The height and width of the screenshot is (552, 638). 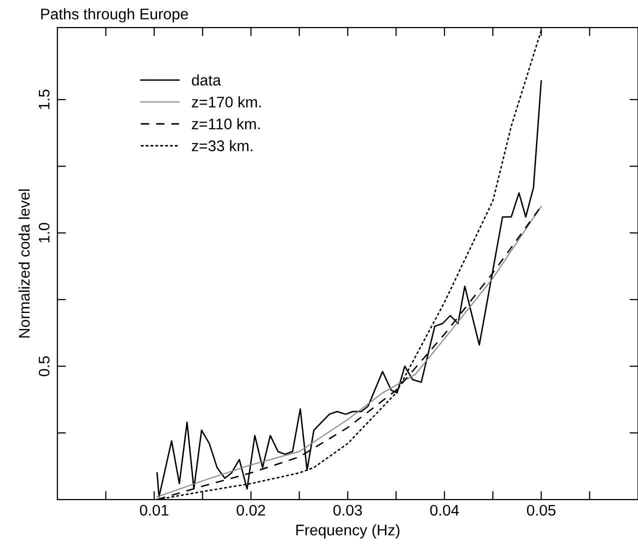 I want to click on x-tick-label: 0.02, so click(x=251, y=510).